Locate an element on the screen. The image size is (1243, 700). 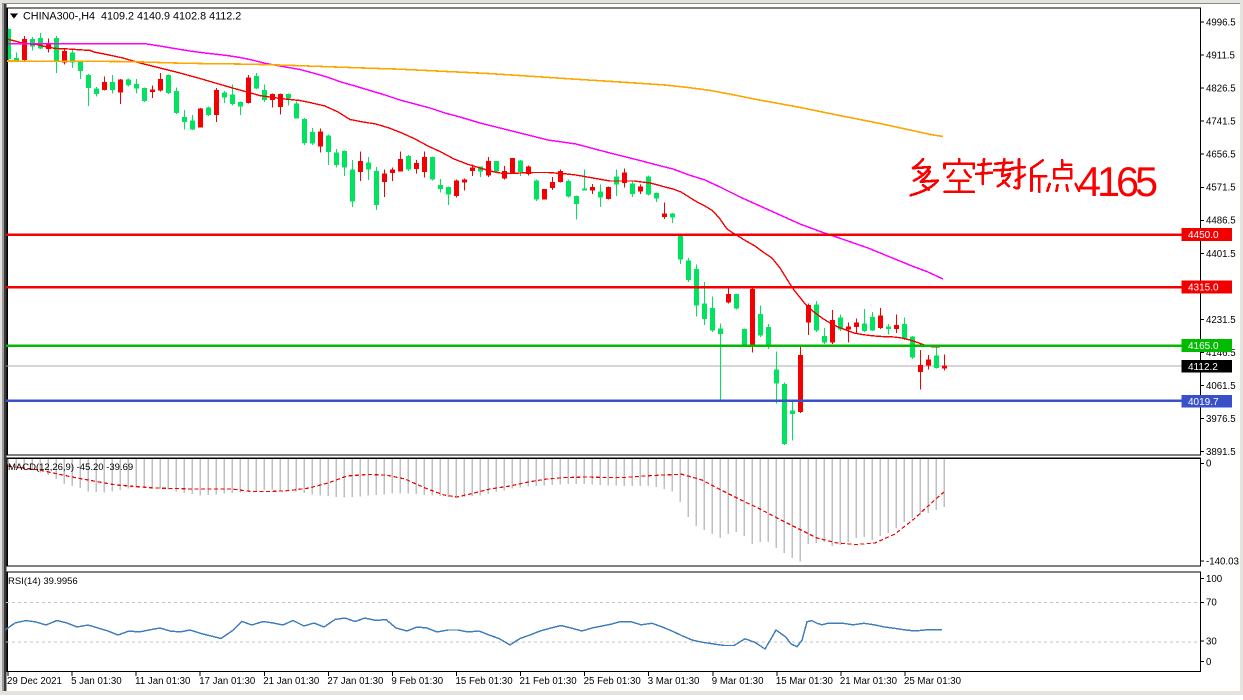
svg-text: 4231.5 is located at coordinates (1221, 320).